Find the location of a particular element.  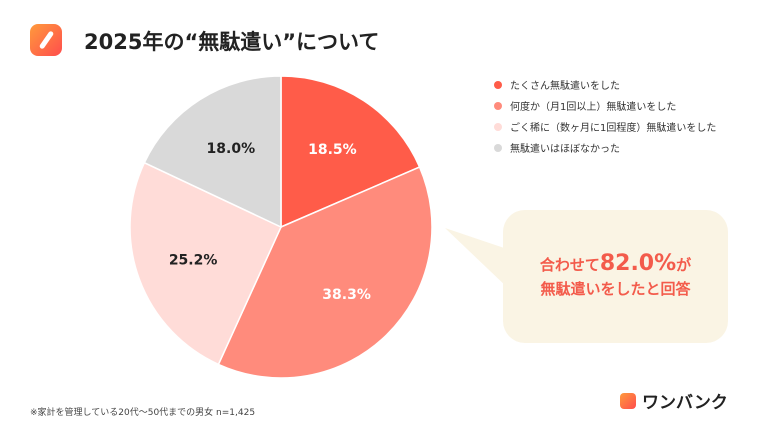

callout-value: 82.0% is located at coordinates (638, 263).